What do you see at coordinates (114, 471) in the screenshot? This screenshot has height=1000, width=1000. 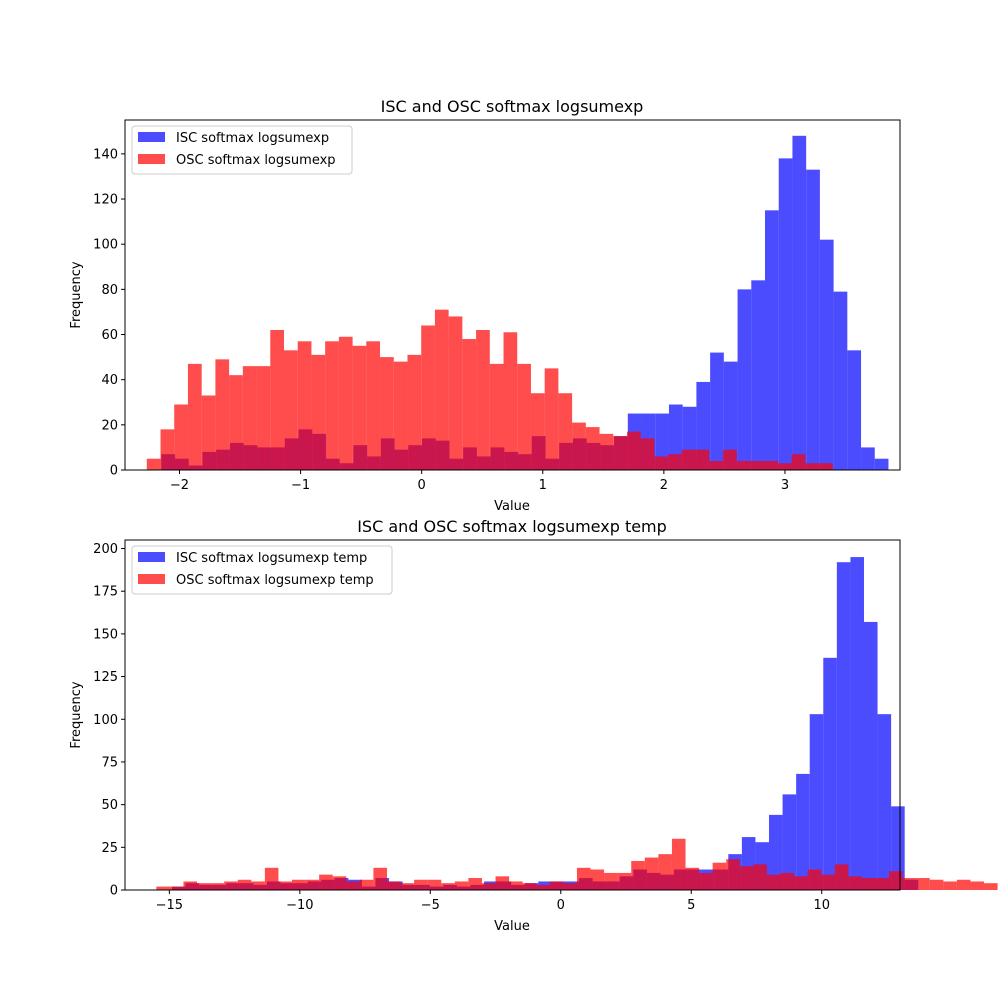 I see `y-tick-label: 0` at bounding box center [114, 471].